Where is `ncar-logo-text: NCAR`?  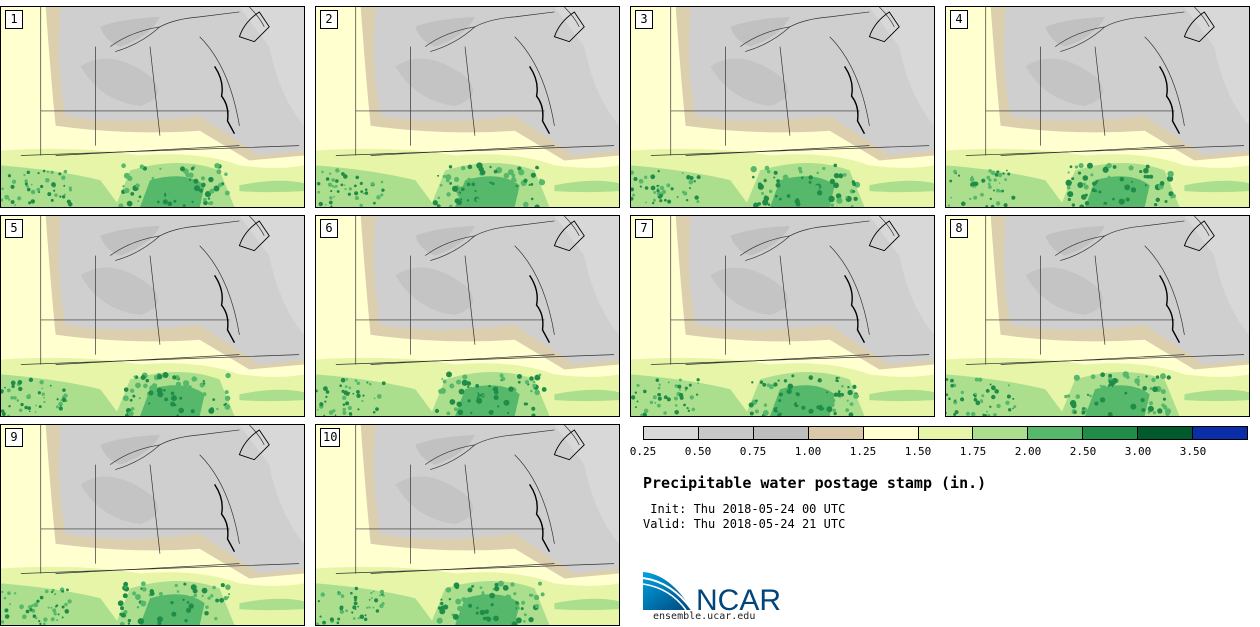 ncar-logo-text: NCAR is located at coordinates (738, 599).